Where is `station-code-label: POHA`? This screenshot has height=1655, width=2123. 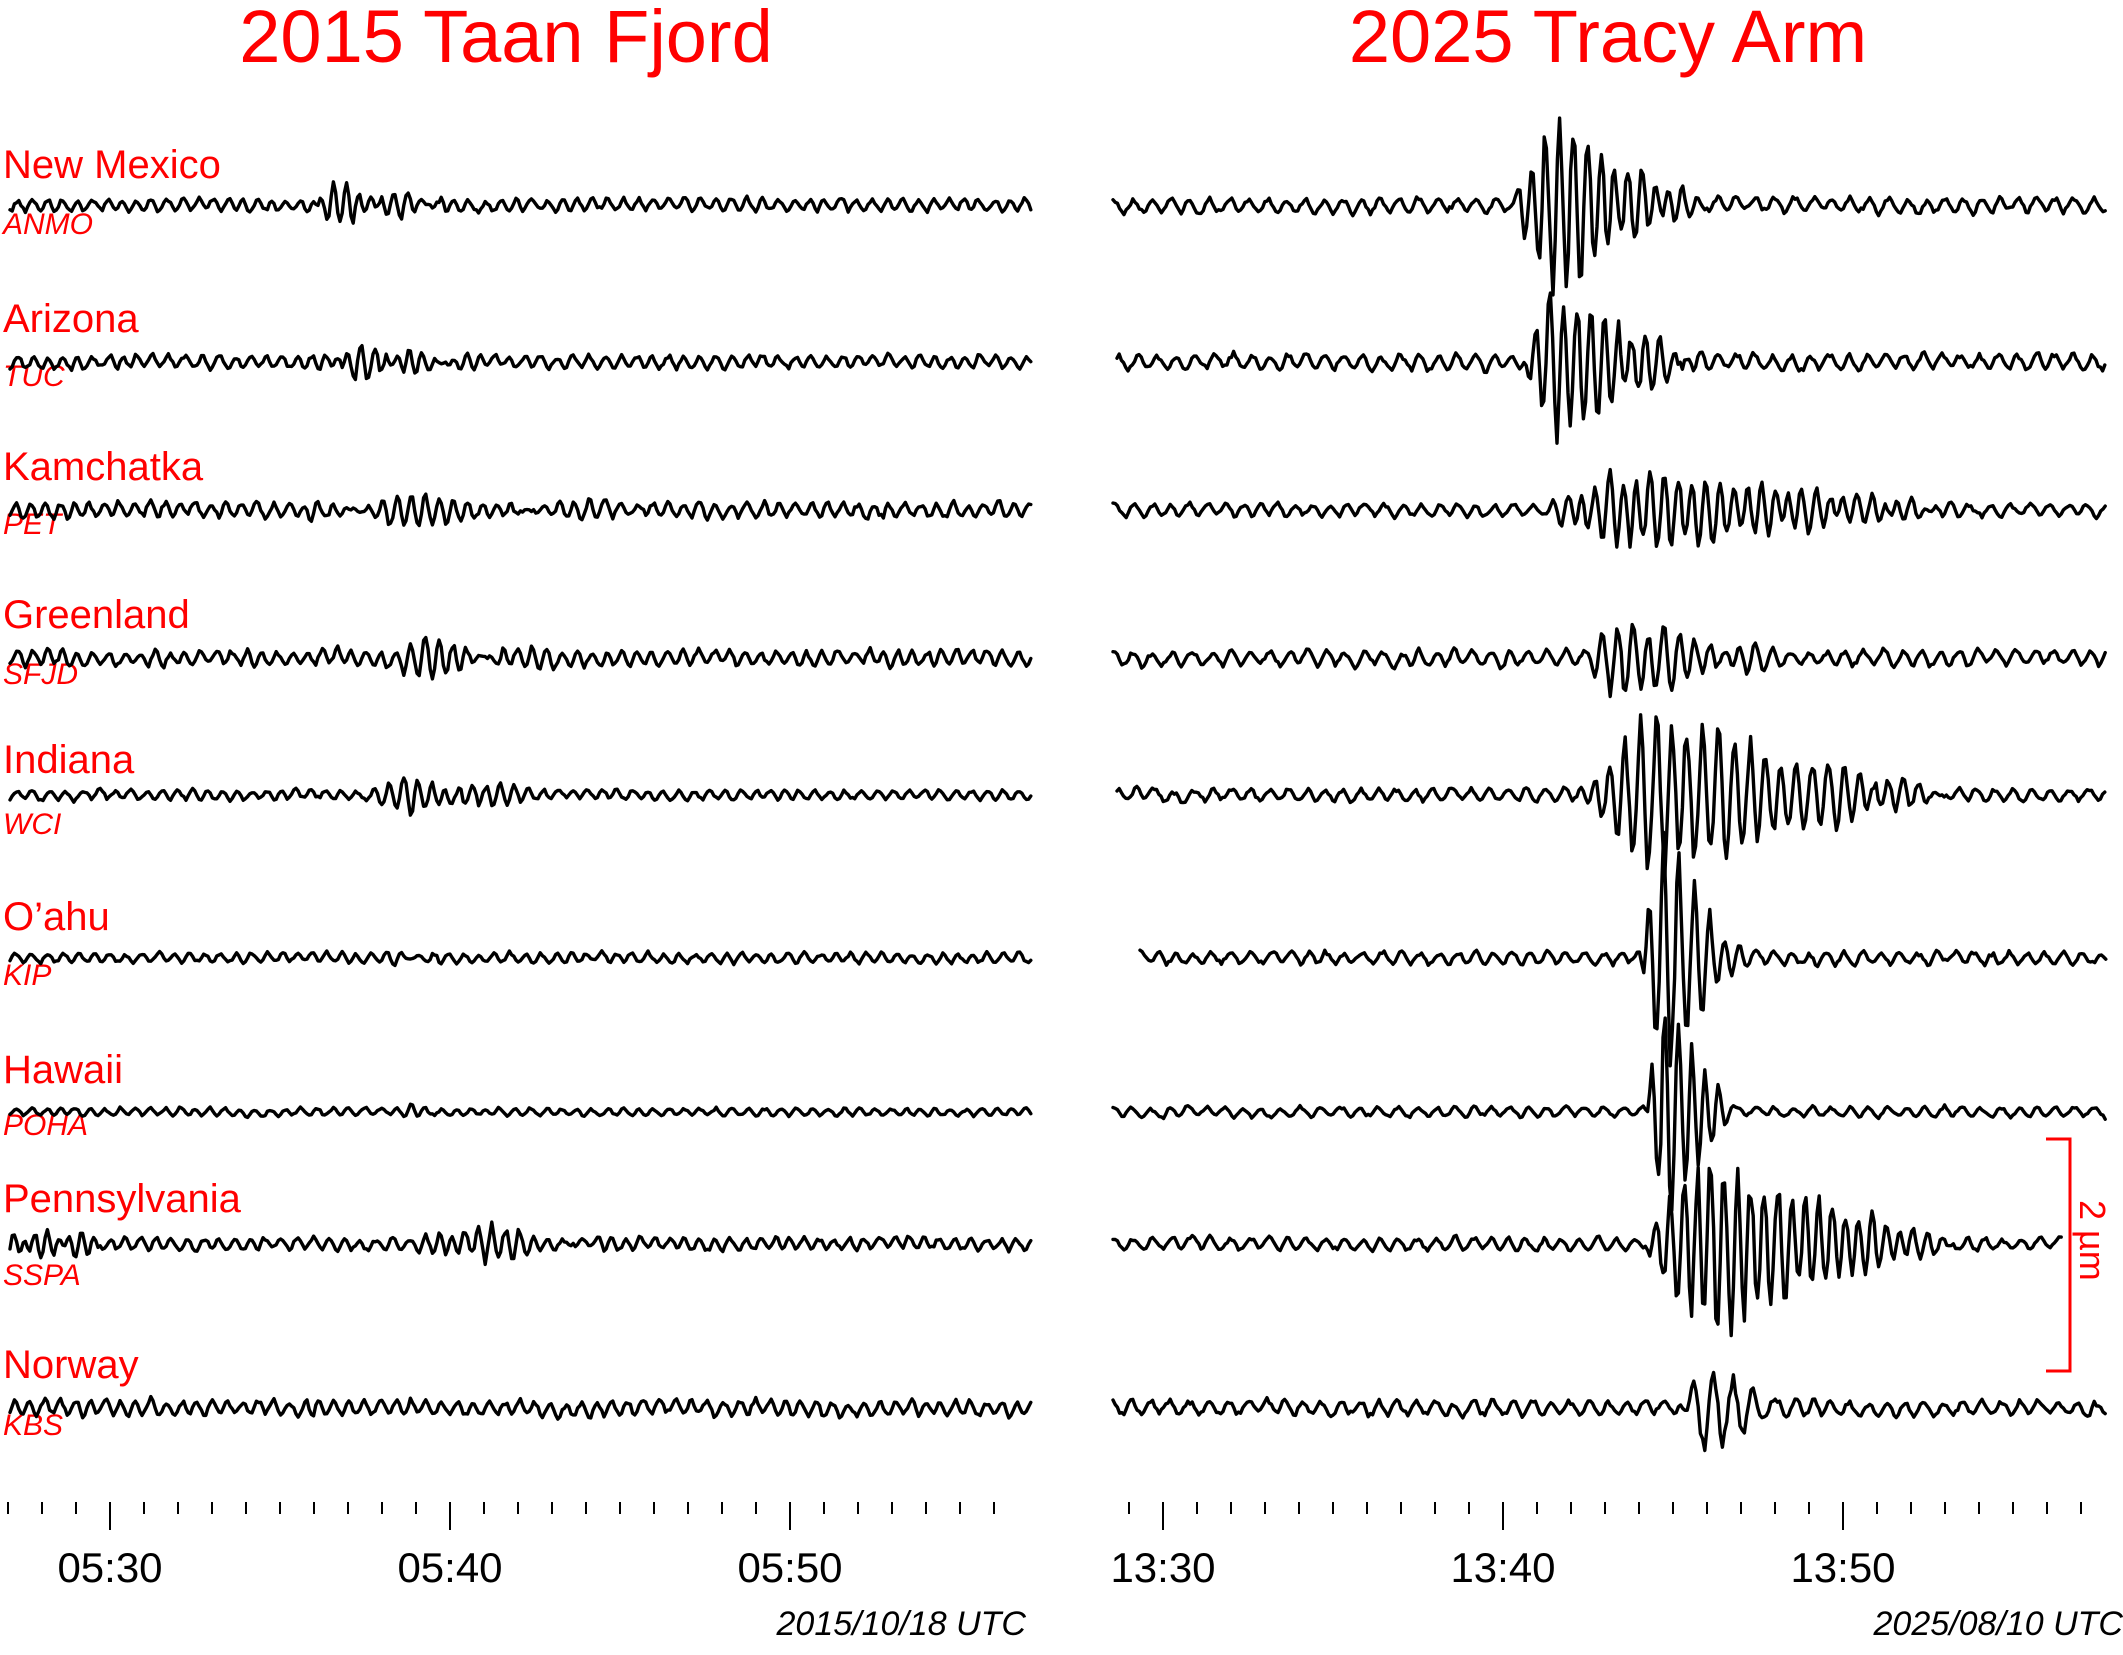 station-code-label: POHA is located at coordinates (45, 1125).